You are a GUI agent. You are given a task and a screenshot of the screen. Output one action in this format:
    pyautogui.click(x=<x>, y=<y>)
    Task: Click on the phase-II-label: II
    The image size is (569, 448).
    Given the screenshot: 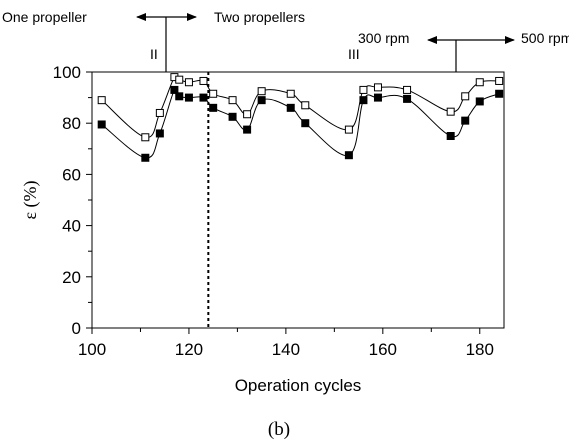 What is the action you would take?
    pyautogui.click(x=154, y=54)
    